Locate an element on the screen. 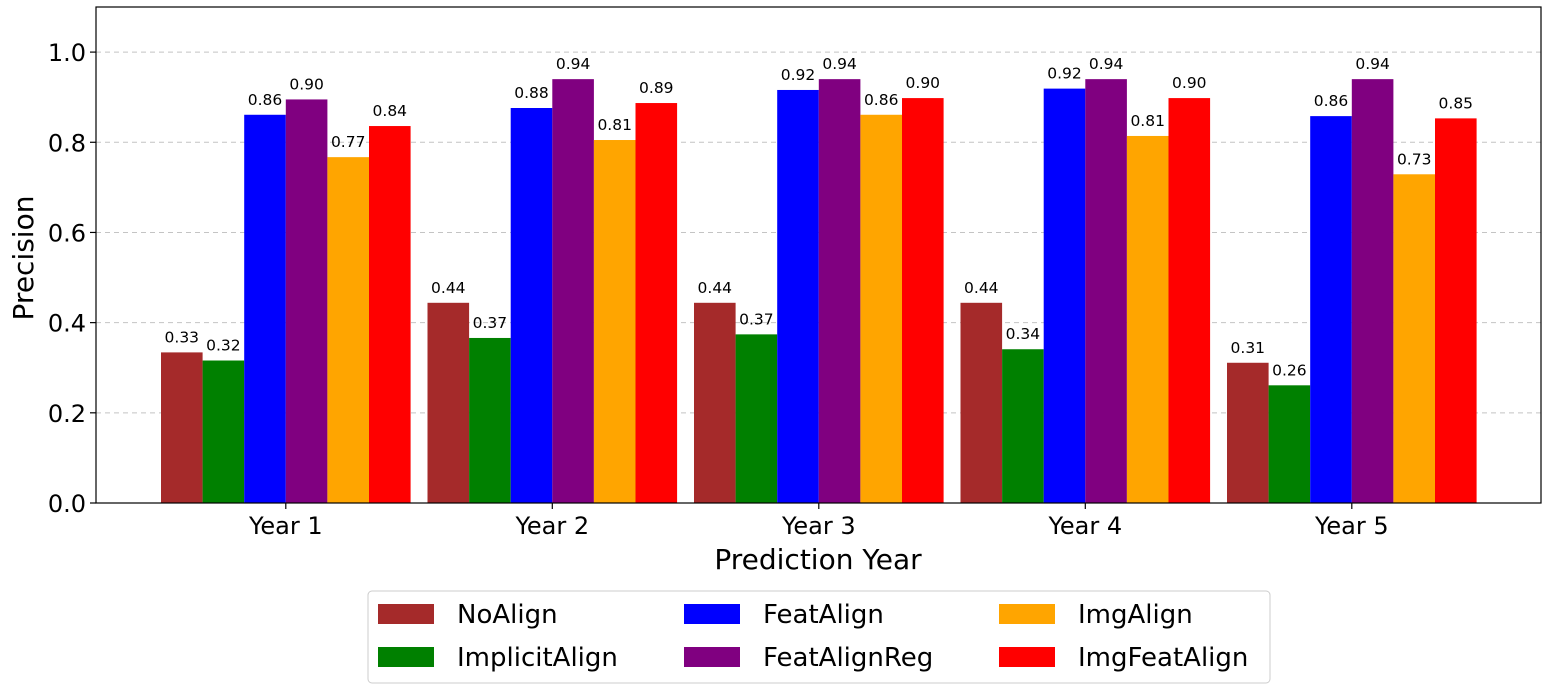 The image size is (1550, 692). x-tick-label: Year 1 is located at coordinates (285, 526).